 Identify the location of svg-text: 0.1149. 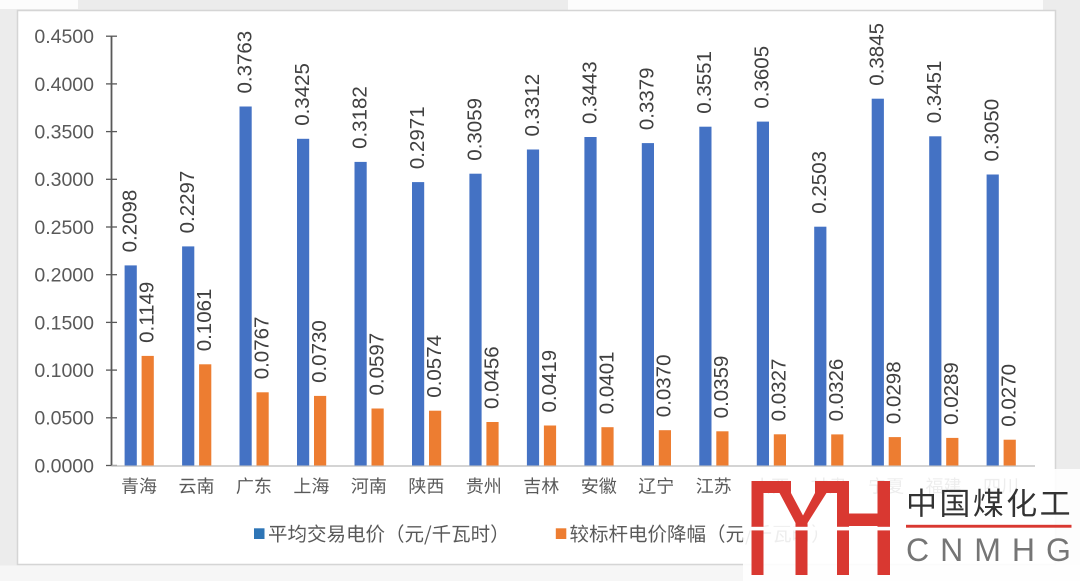
(147, 312).